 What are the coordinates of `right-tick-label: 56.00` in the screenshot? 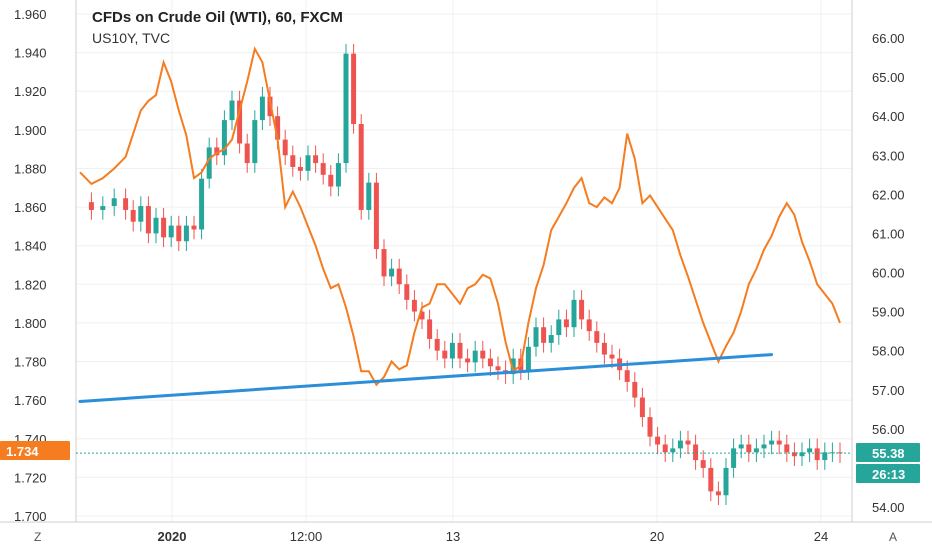 It's located at (888, 429).